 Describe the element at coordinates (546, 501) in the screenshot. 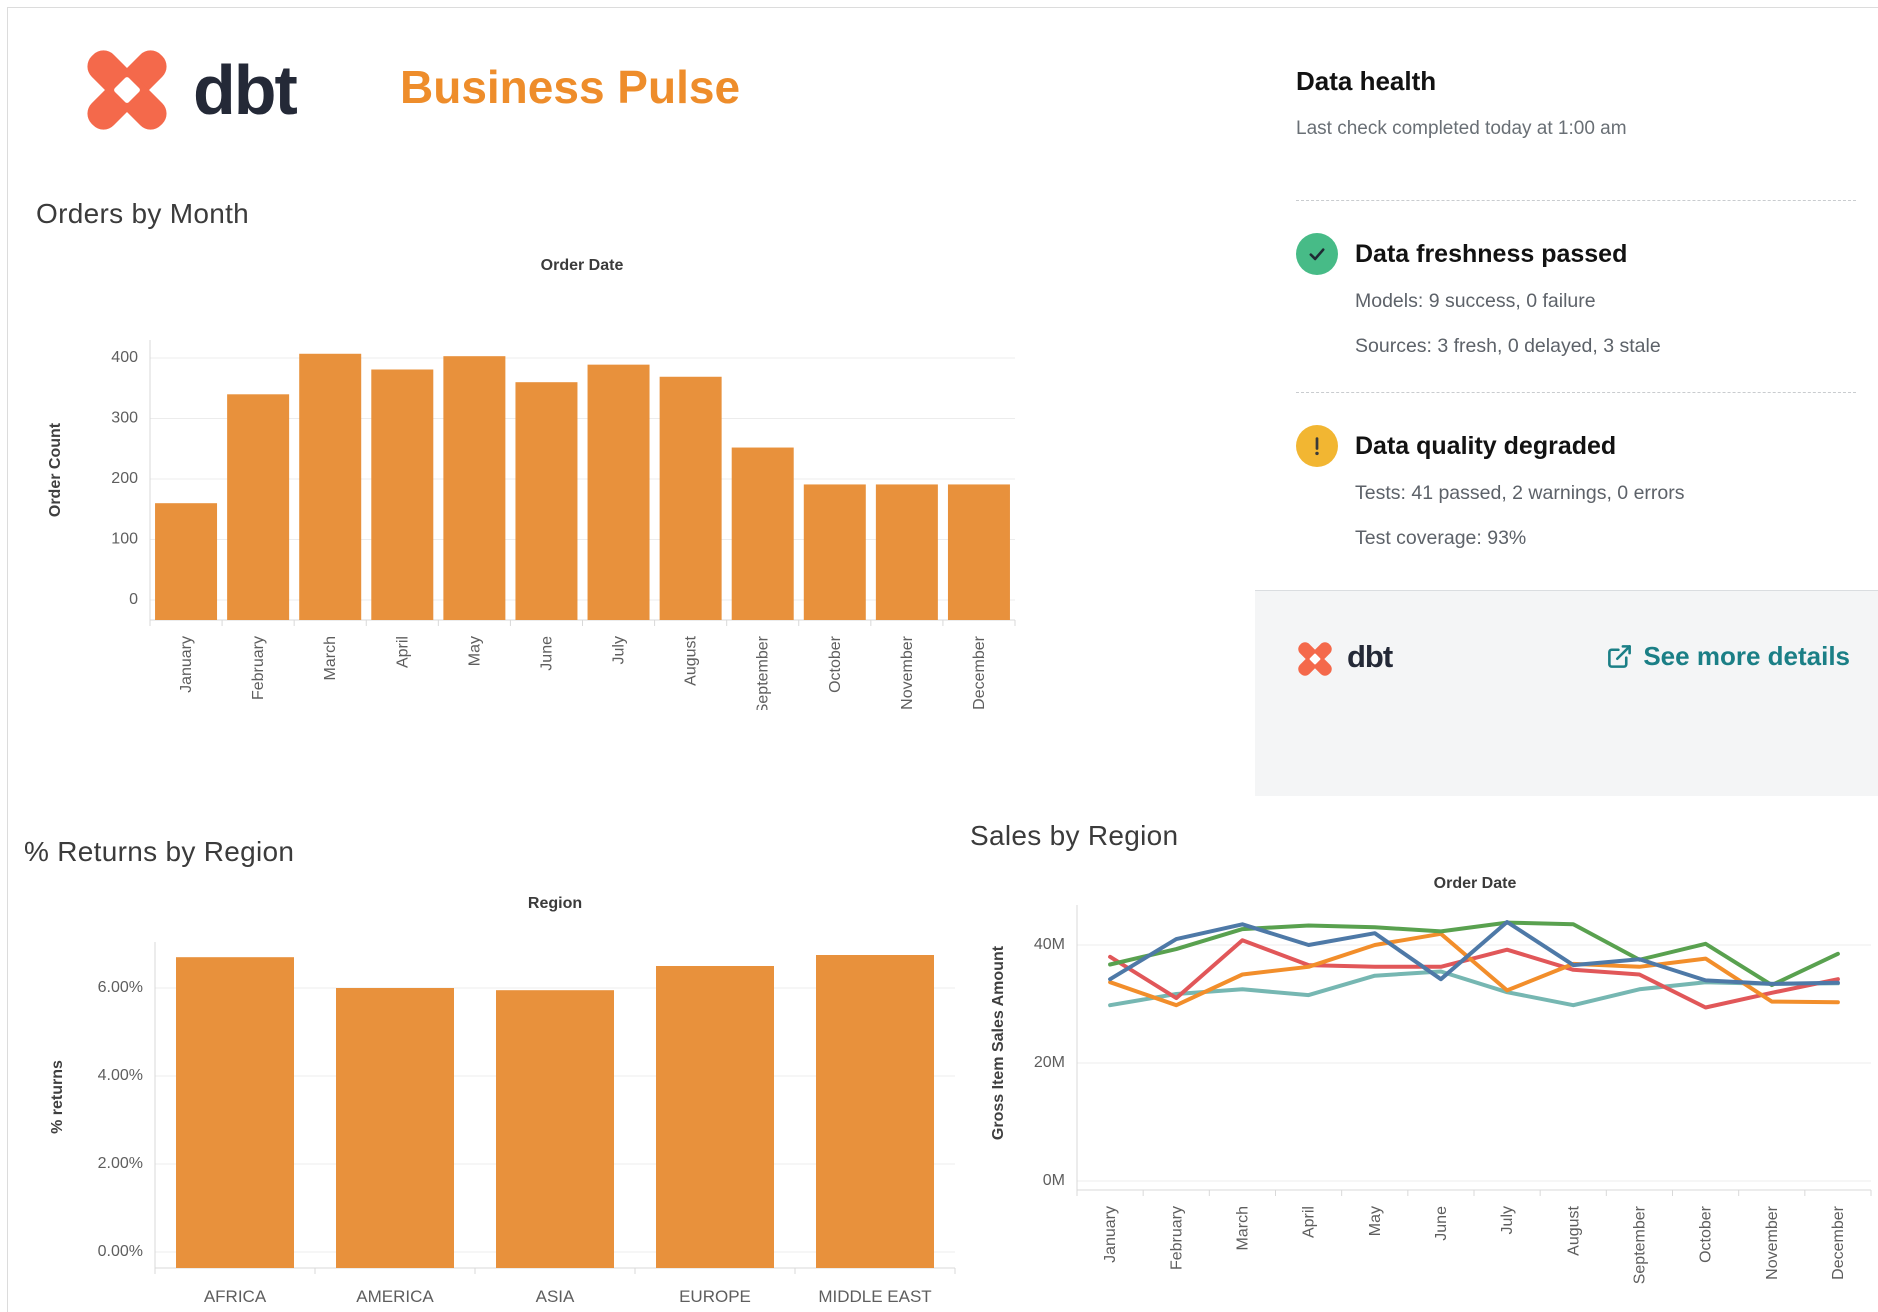

I see `bar-June` at that location.